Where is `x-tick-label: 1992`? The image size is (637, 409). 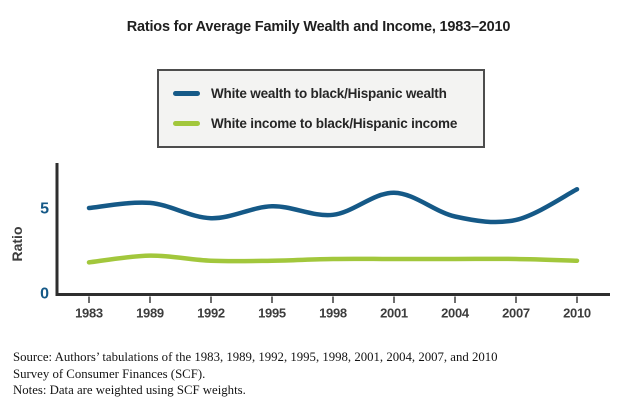 x-tick-label: 1992 is located at coordinates (211, 313).